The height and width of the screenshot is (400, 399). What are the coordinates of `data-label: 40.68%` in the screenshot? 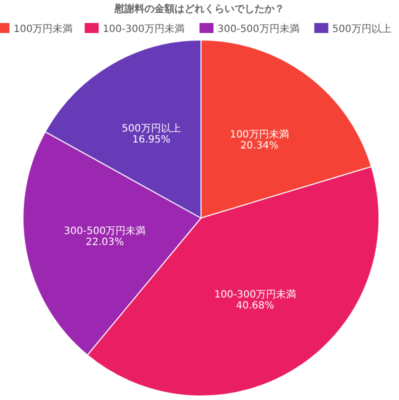 It's located at (255, 306).